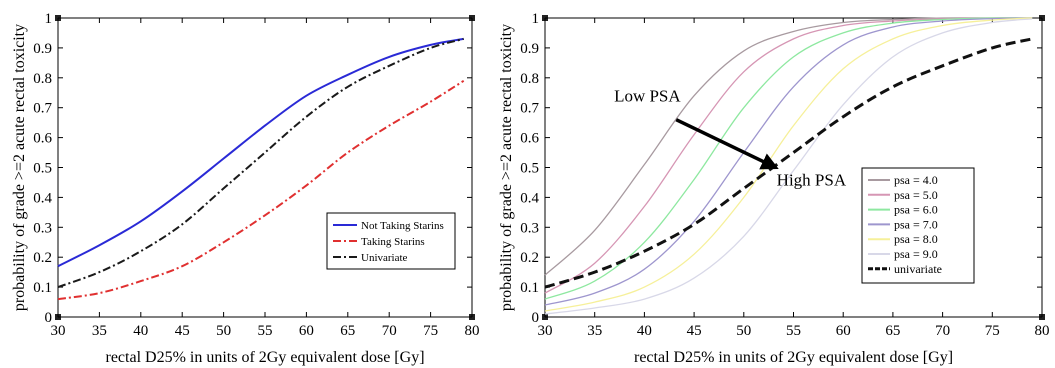 The height and width of the screenshot is (368, 1055). I want to click on legend-label: psa = 6.0, so click(916, 210).